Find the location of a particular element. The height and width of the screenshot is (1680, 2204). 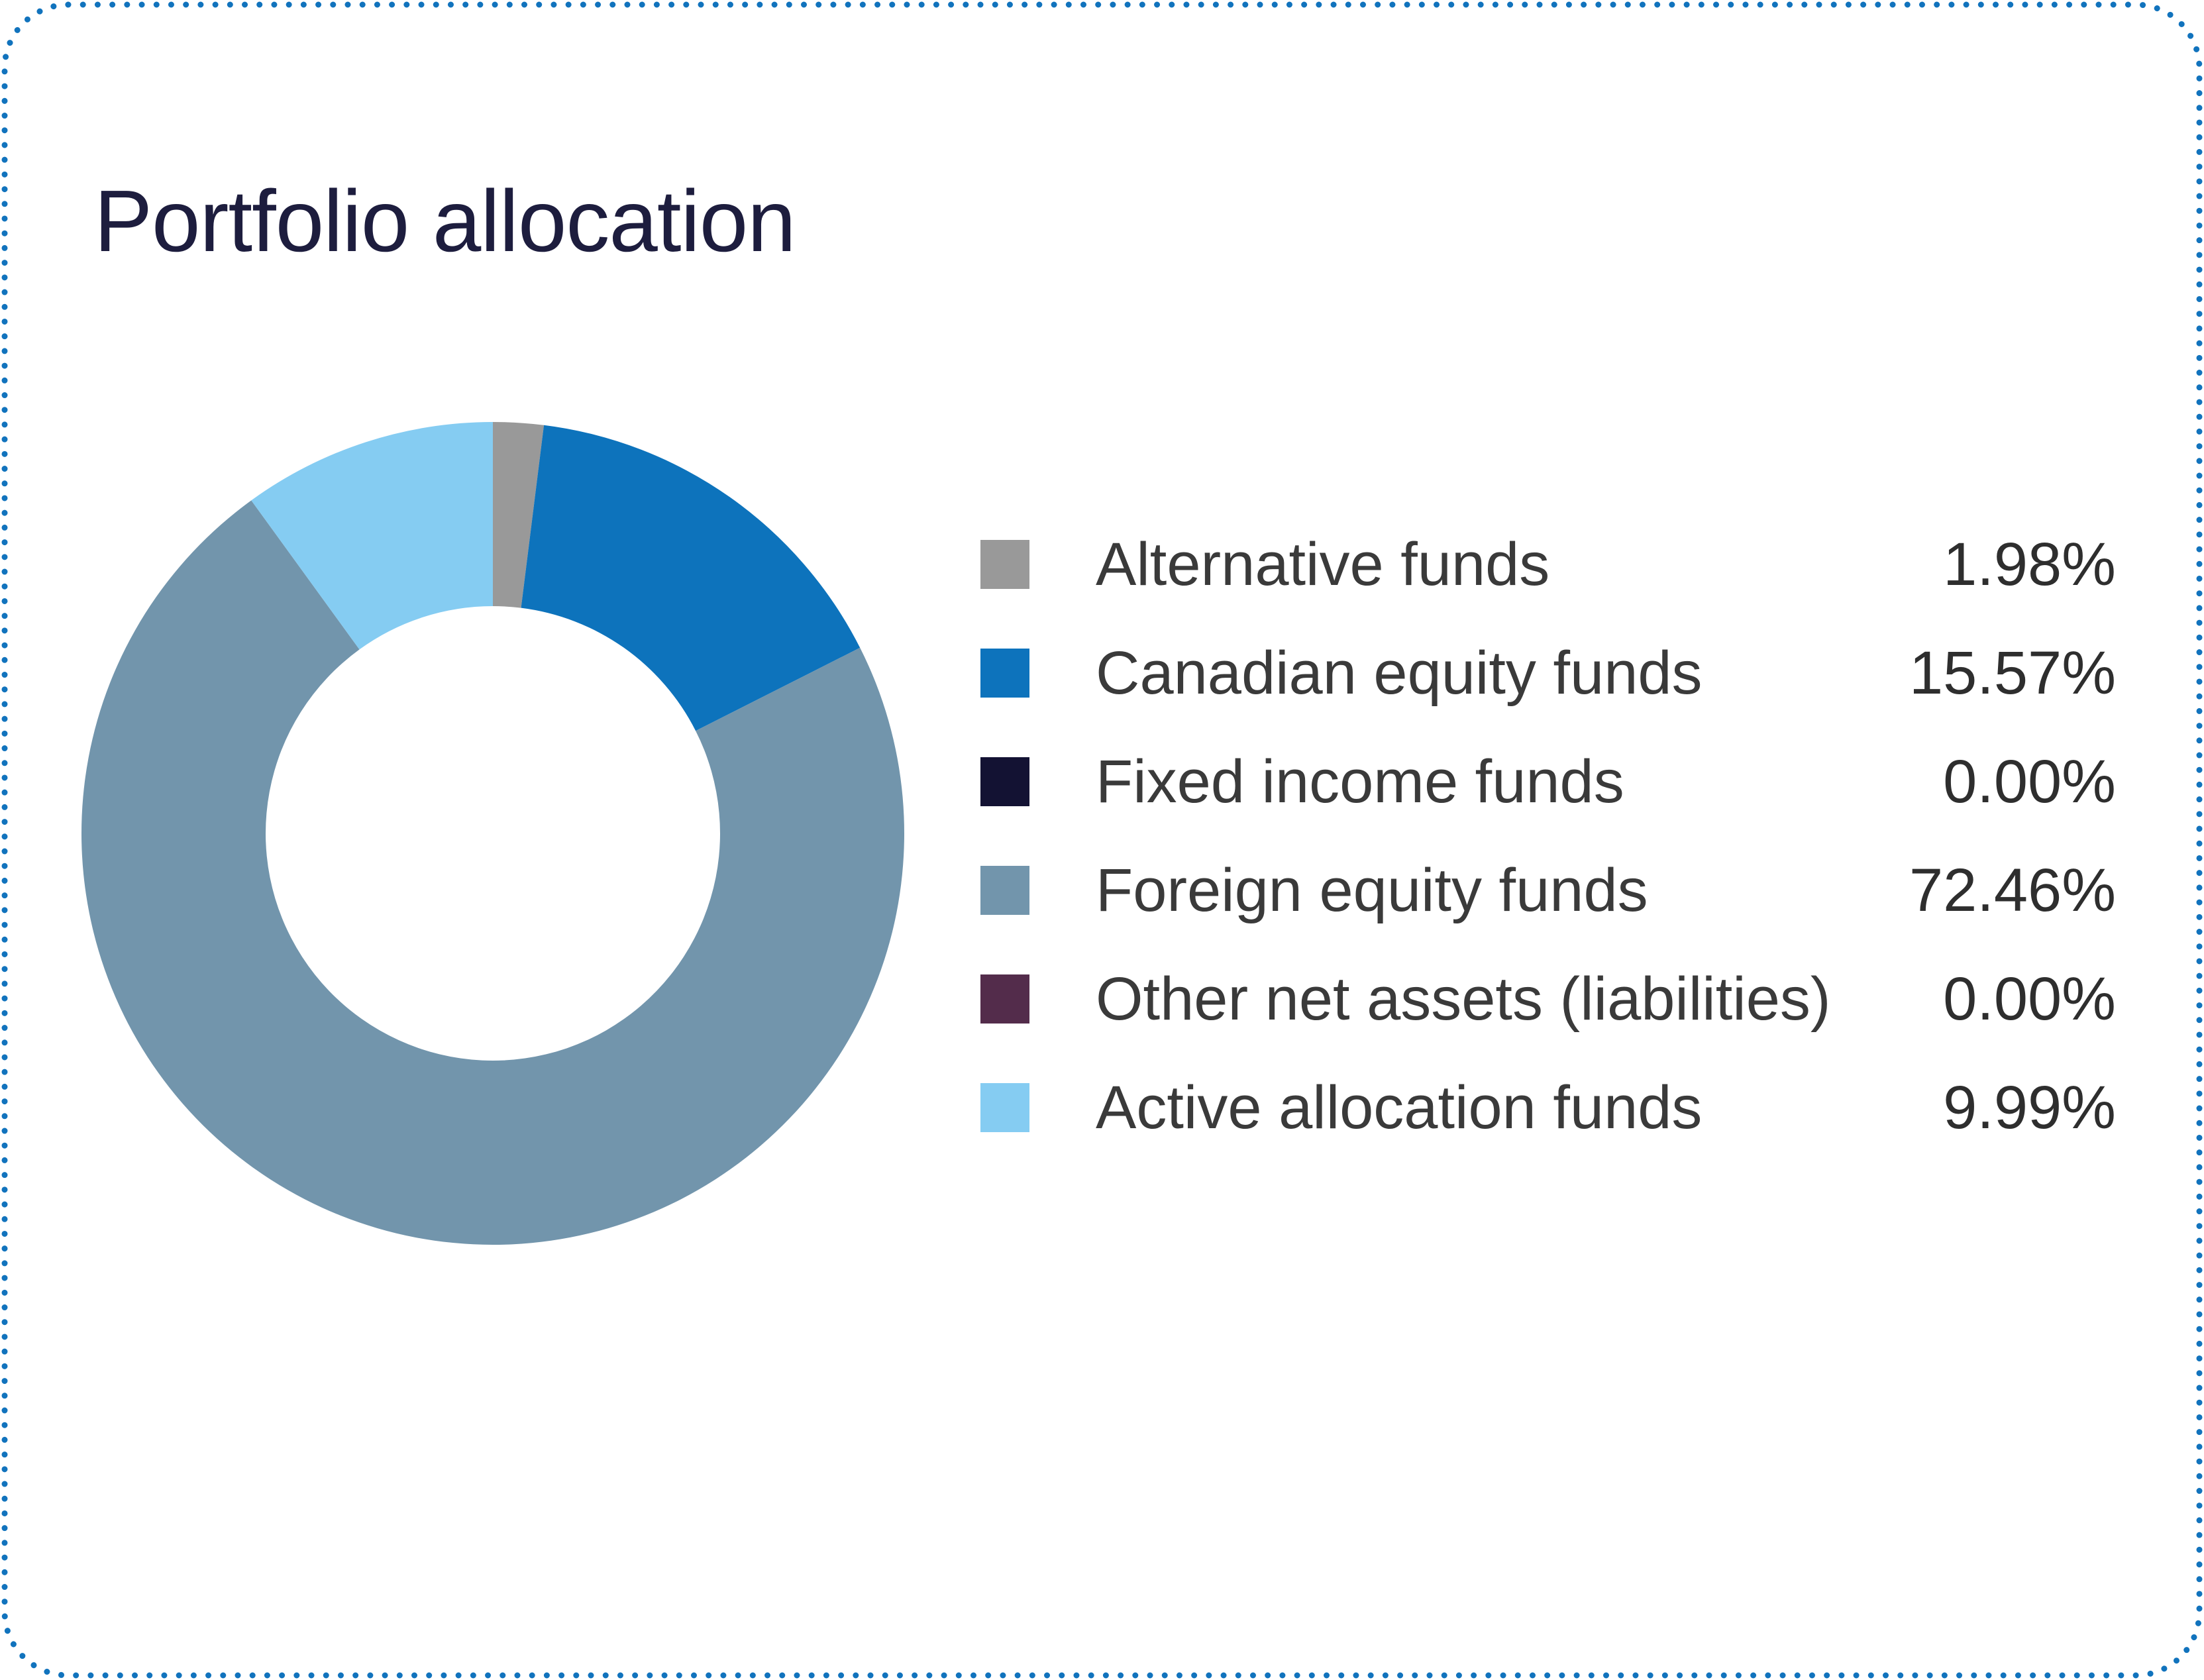

legend-row-foreign-equity-funds: Foreign equity funds 72.46% is located at coordinates (1548, 890).